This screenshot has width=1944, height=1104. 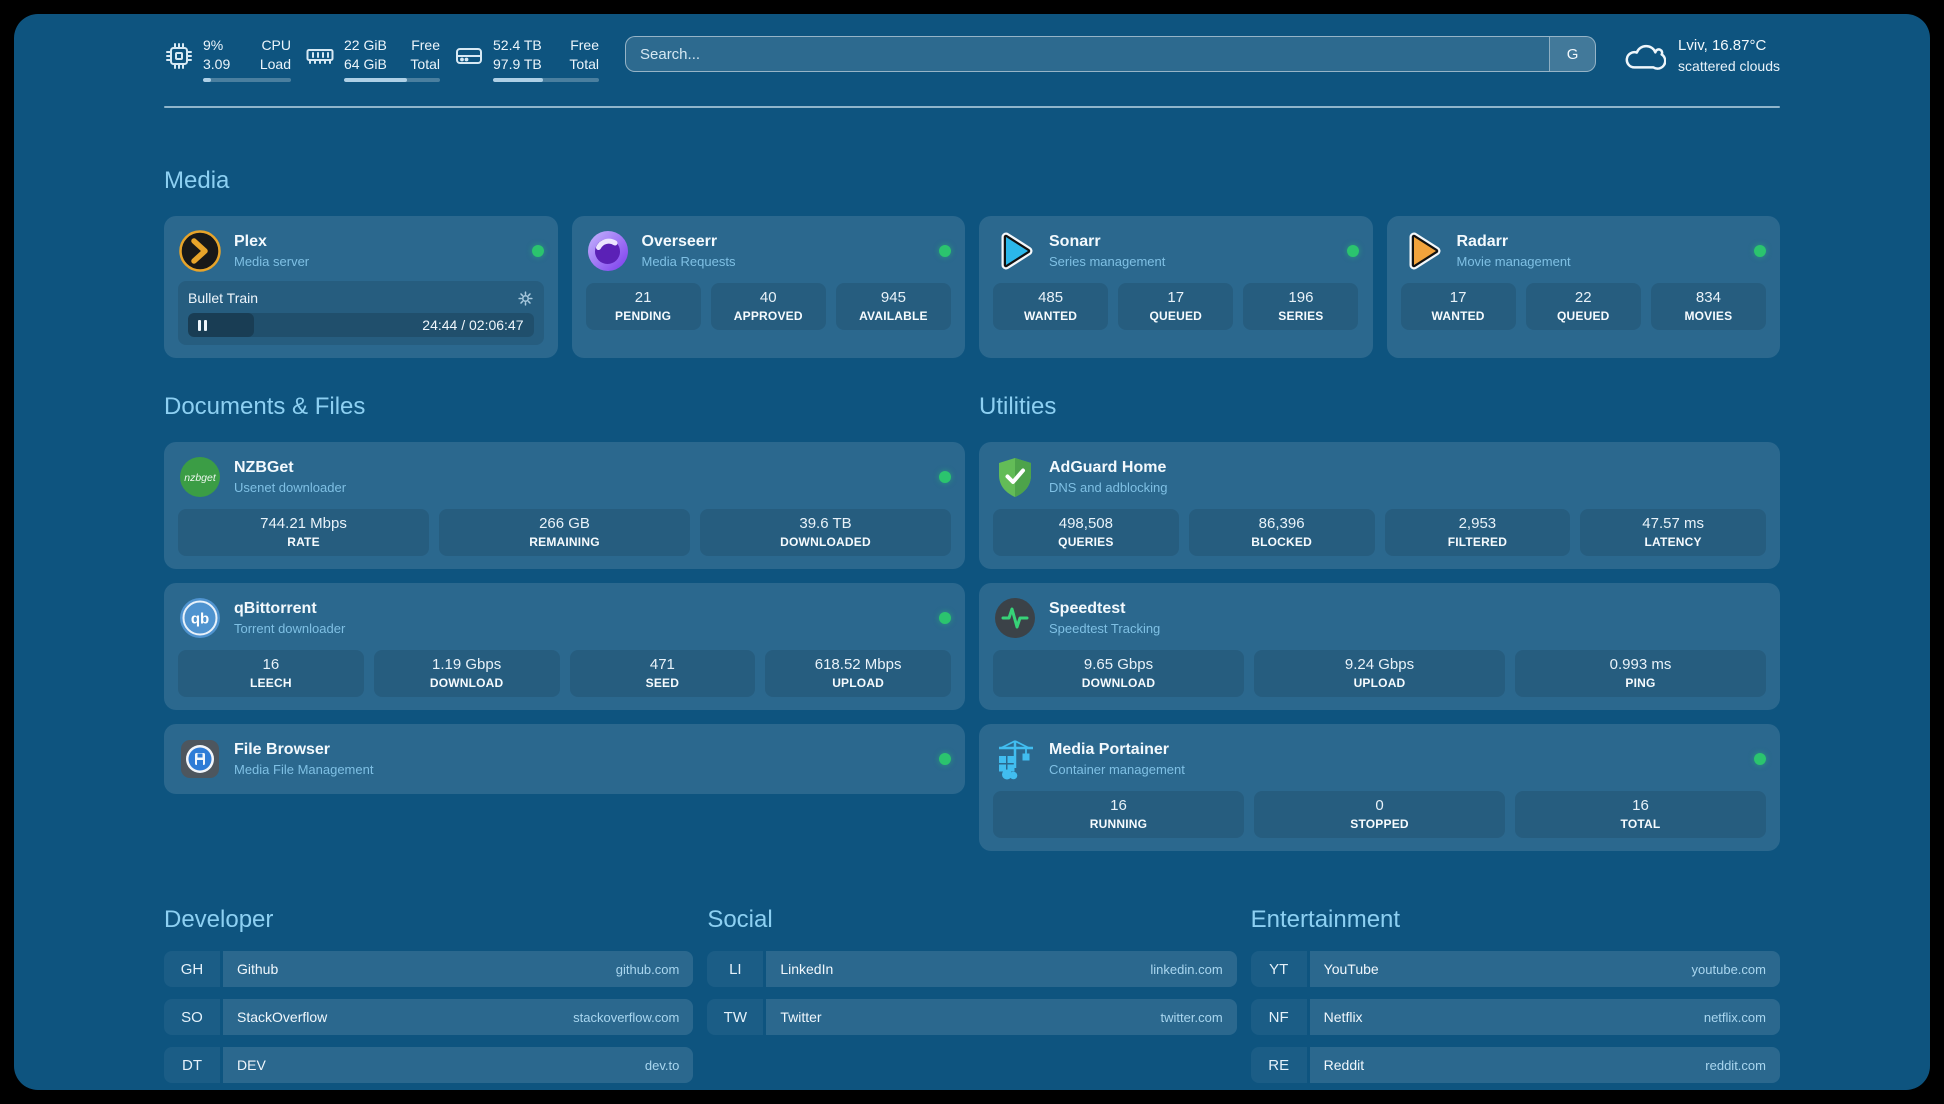 I want to click on system-stats: 9% CPU 3.09 Load 22 GiB Free 64 GiB Total, so click(x=381, y=57).